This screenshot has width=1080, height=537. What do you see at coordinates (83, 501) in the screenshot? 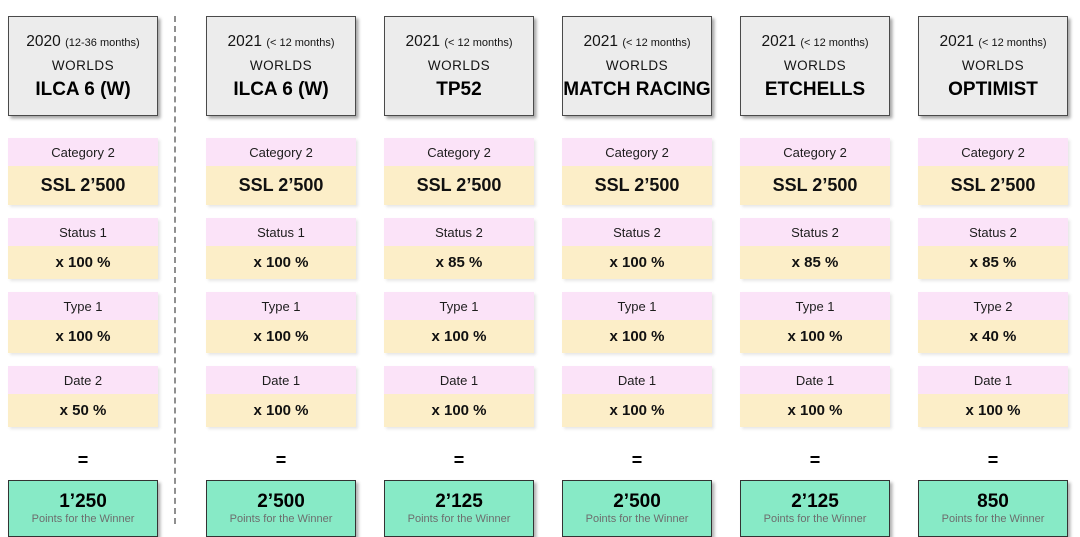
I see `result-points: 1’250` at bounding box center [83, 501].